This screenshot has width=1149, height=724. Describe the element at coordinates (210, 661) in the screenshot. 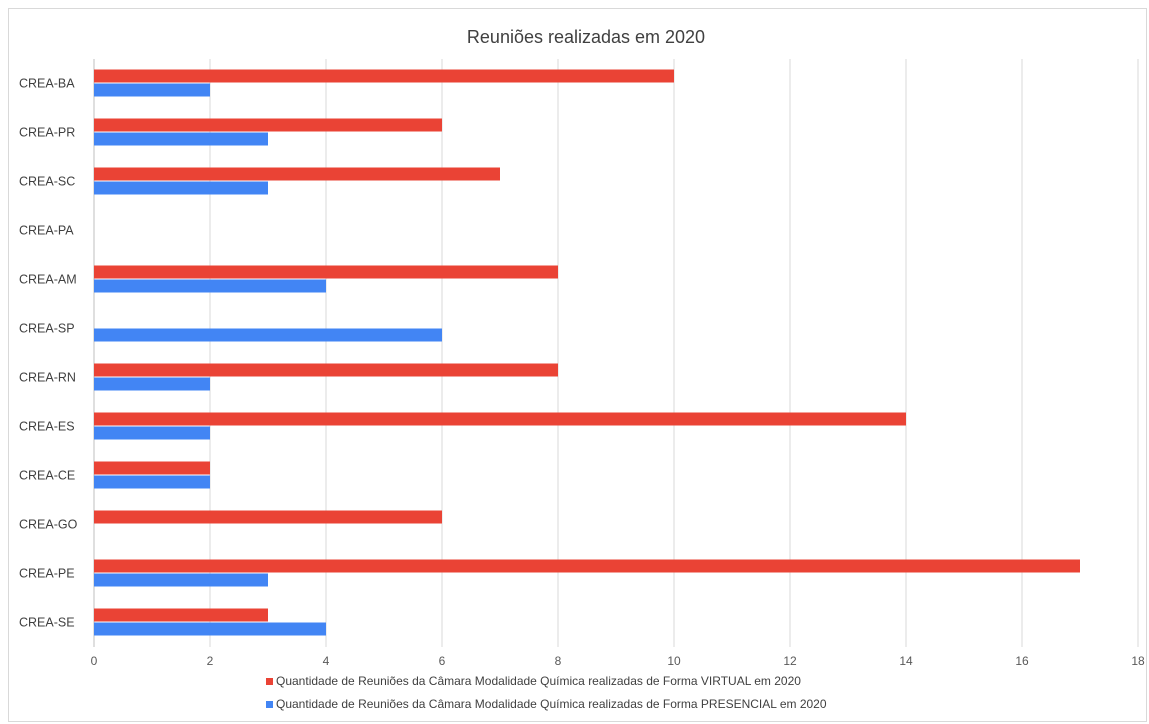

I see `x-tick-label: 2` at that location.